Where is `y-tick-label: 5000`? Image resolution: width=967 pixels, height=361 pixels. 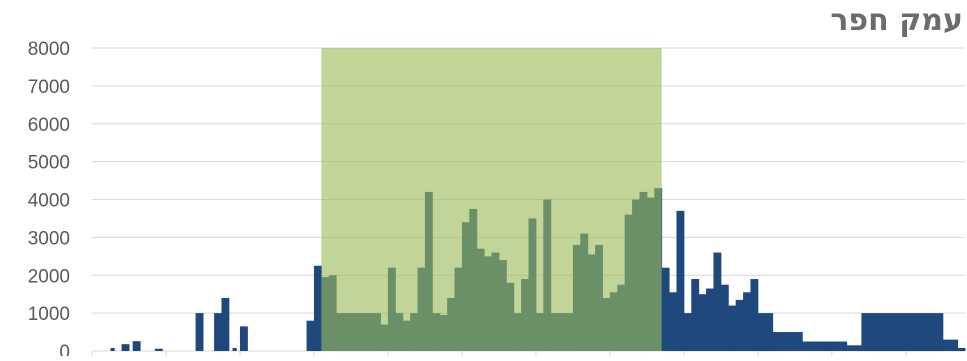
y-tick-label: 5000 is located at coordinates (49, 163).